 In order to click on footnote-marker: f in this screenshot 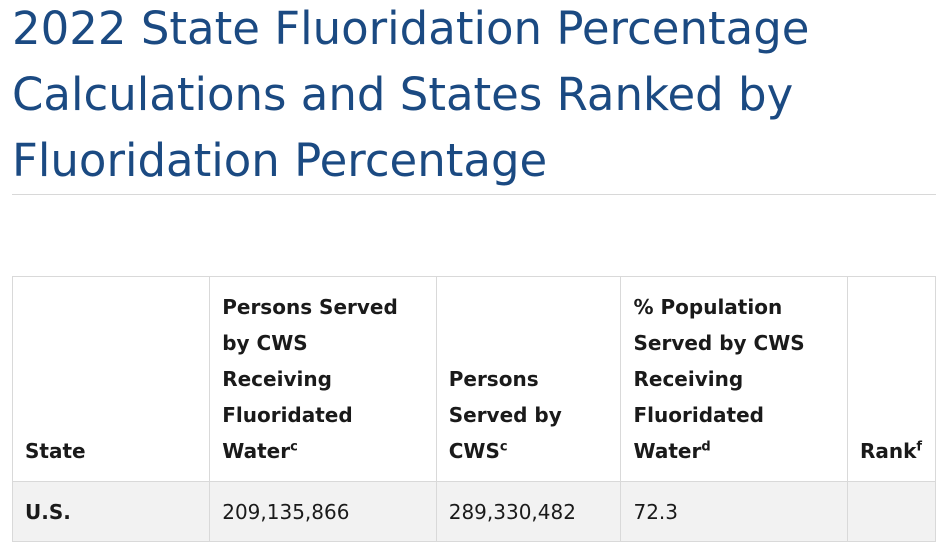, I will do `click(919, 447)`.